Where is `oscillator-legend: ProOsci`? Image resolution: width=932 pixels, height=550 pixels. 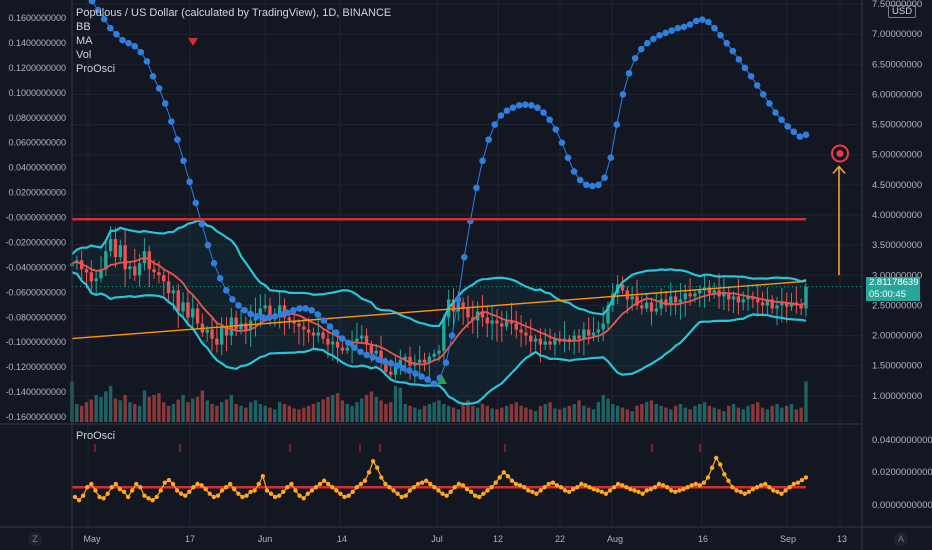 oscillator-legend: ProOsci is located at coordinates (96, 436).